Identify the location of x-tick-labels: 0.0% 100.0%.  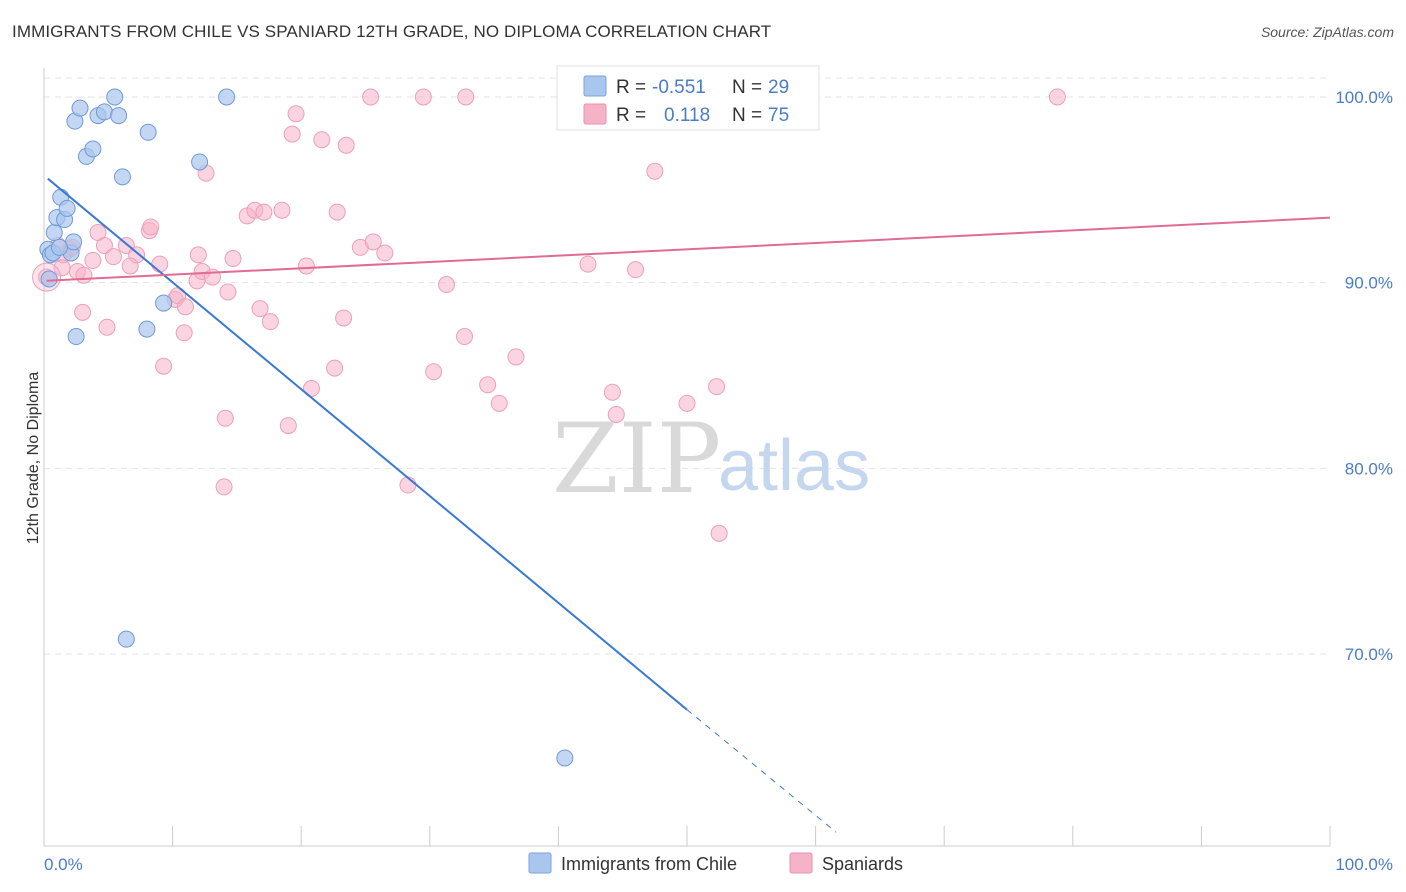
(718, 864).